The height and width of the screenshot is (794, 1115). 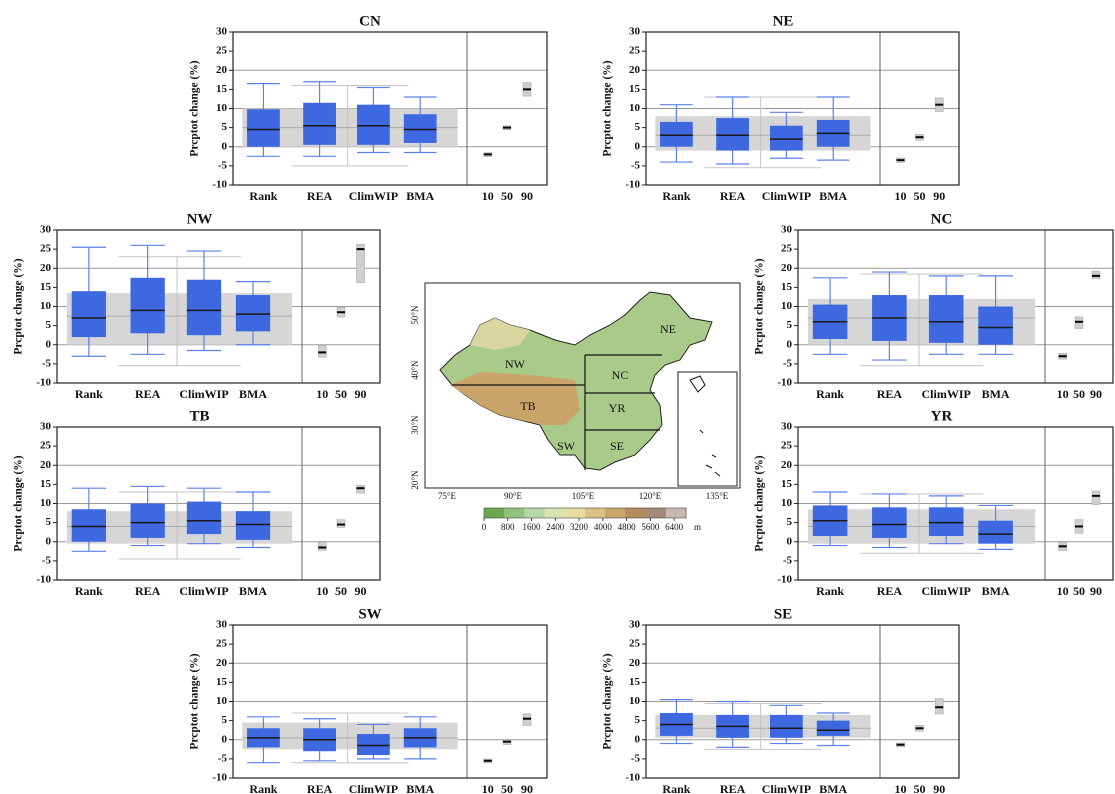 What do you see at coordinates (508, 527) in the screenshot?
I see `colorbar-tick-label: 800` at bounding box center [508, 527].